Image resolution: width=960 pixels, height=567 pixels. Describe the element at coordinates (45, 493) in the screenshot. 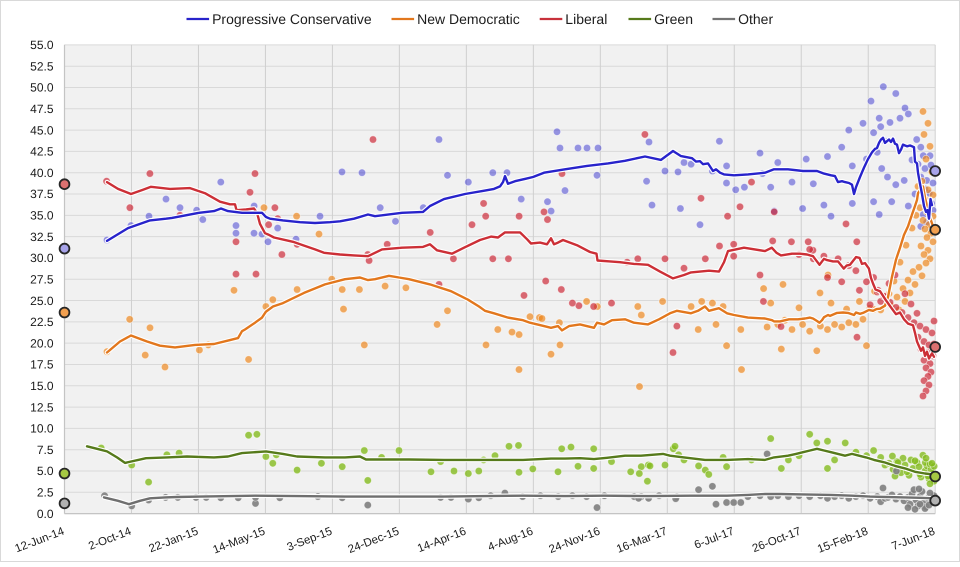

I see `svg-text: 2.5` at that location.